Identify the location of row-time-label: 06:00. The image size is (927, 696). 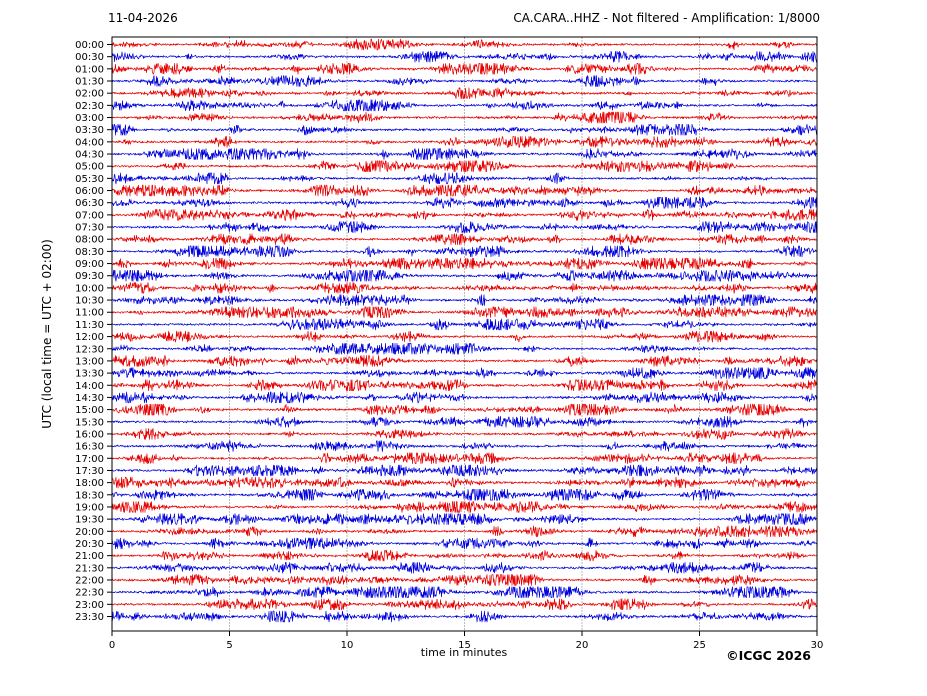
(89, 191).